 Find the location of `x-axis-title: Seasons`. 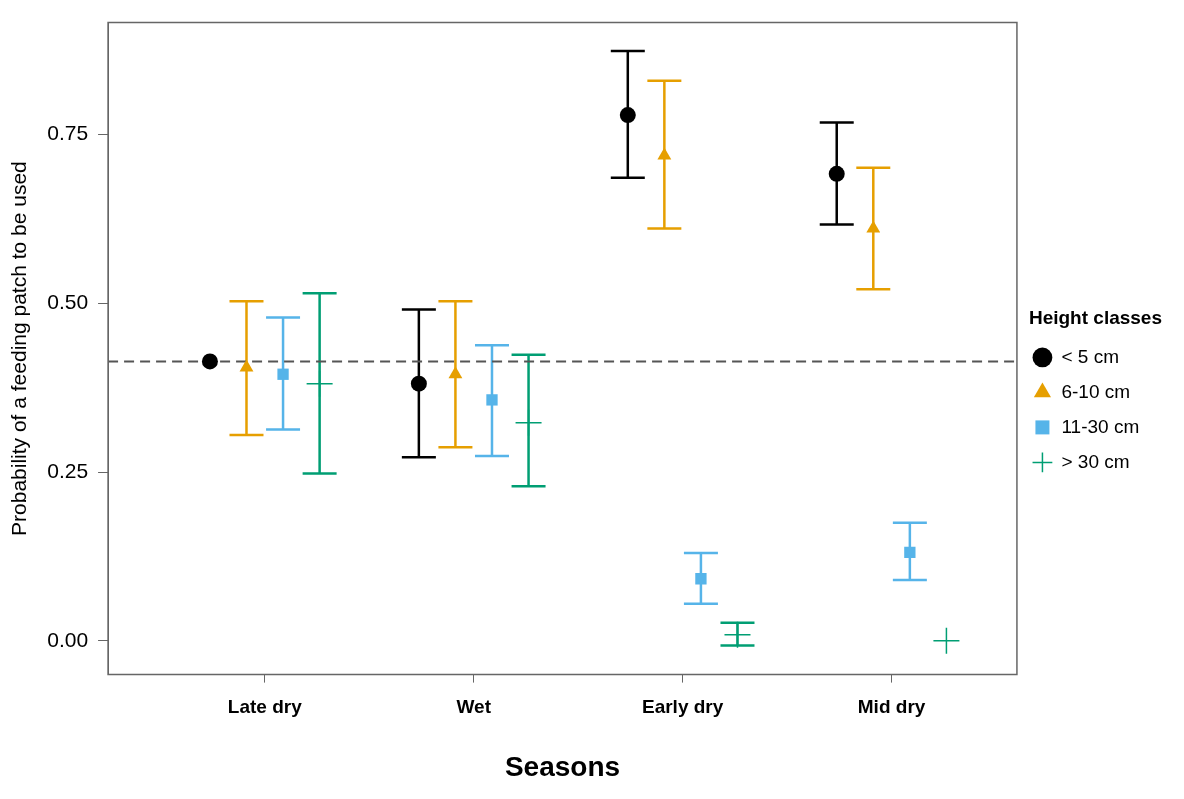

x-axis-title: Seasons is located at coordinates (562, 766).